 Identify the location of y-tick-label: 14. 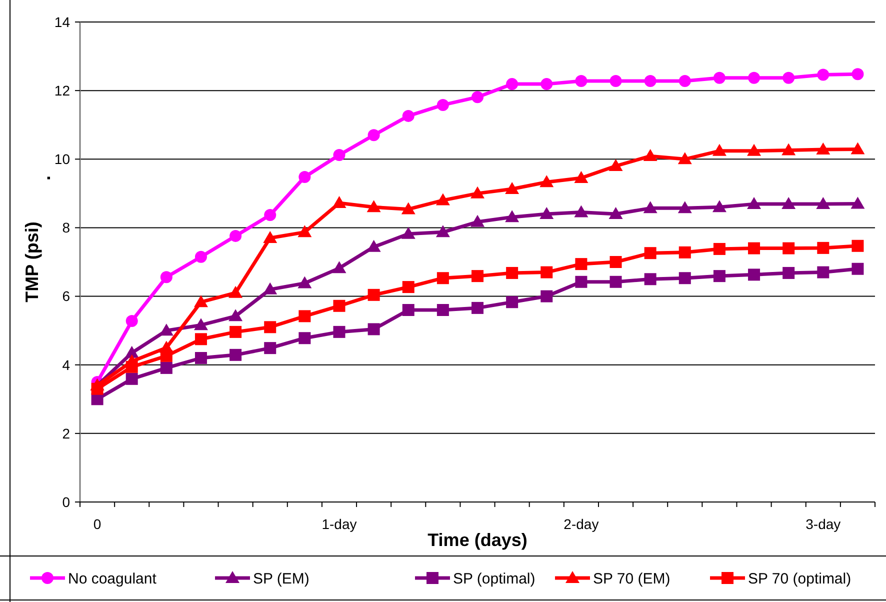
(62, 22).